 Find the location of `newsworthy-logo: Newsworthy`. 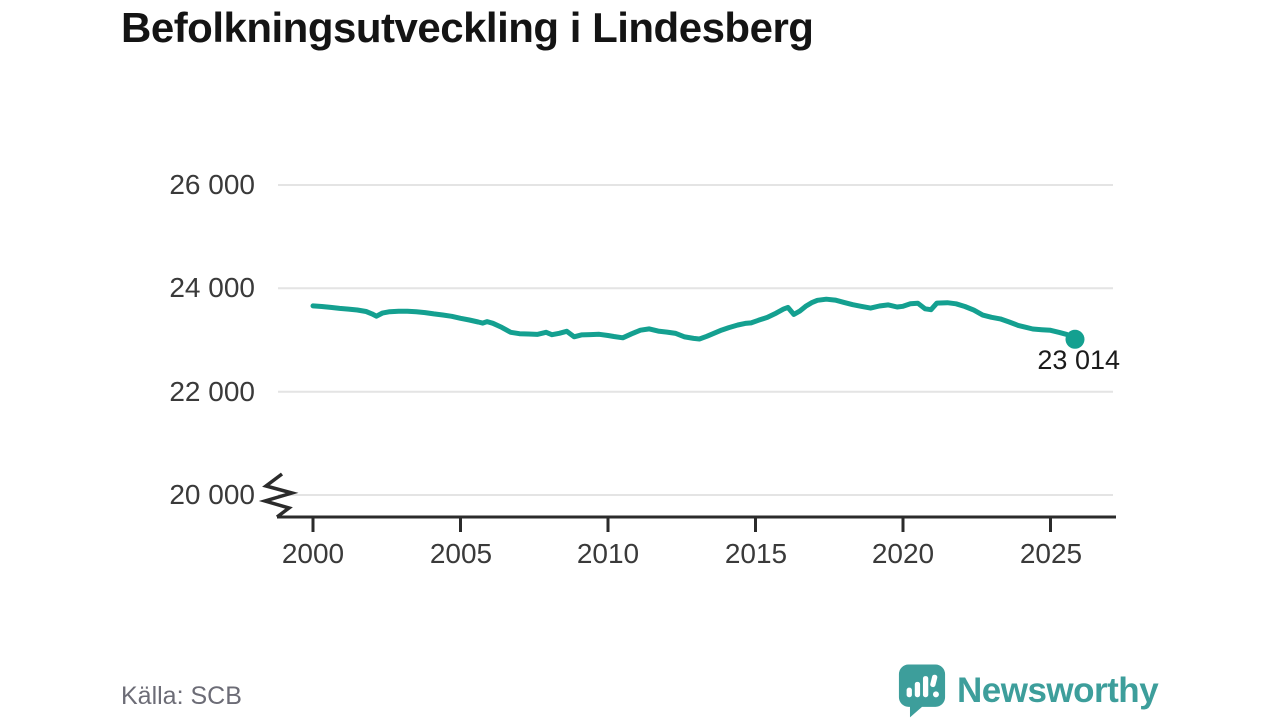

newsworthy-logo: Newsworthy is located at coordinates (1028, 690).